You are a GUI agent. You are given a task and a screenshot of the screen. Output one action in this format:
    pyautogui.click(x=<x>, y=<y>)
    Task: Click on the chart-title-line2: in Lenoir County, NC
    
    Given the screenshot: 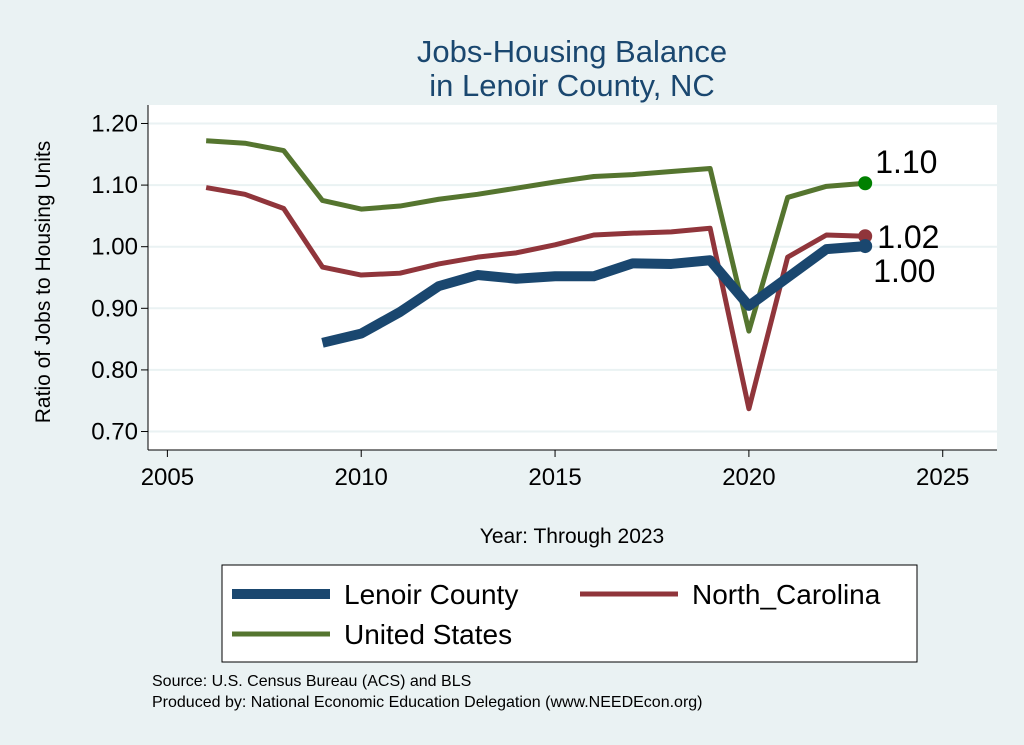 What is the action you would take?
    pyautogui.click(x=571, y=85)
    